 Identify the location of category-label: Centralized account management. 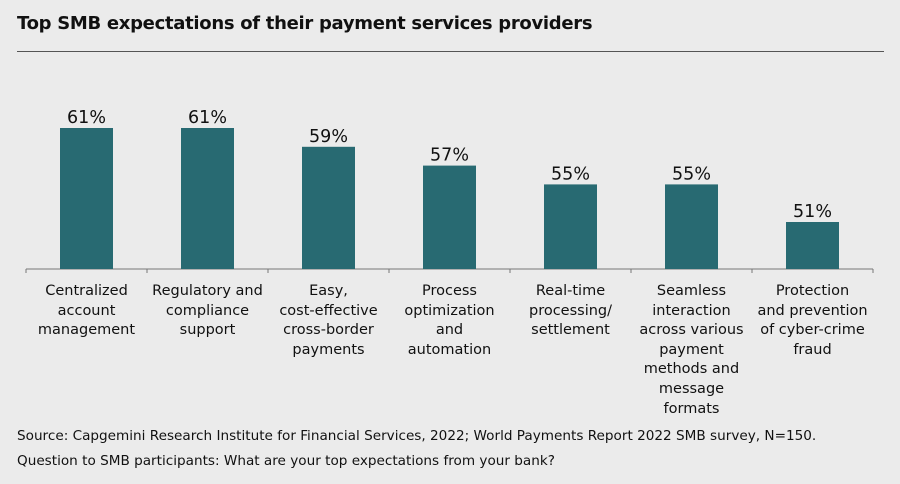
(87, 311).